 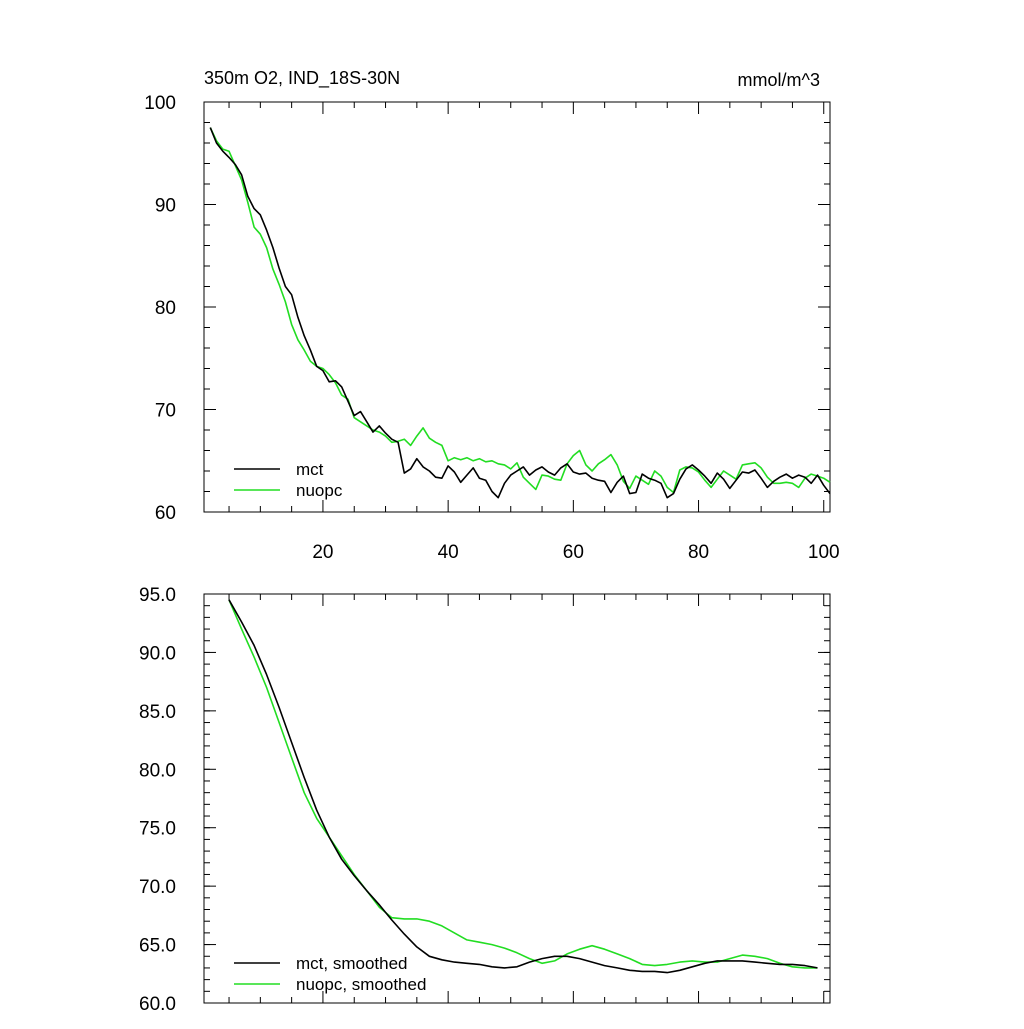 I want to click on y-tick-label: 75.0, so click(x=157, y=829).